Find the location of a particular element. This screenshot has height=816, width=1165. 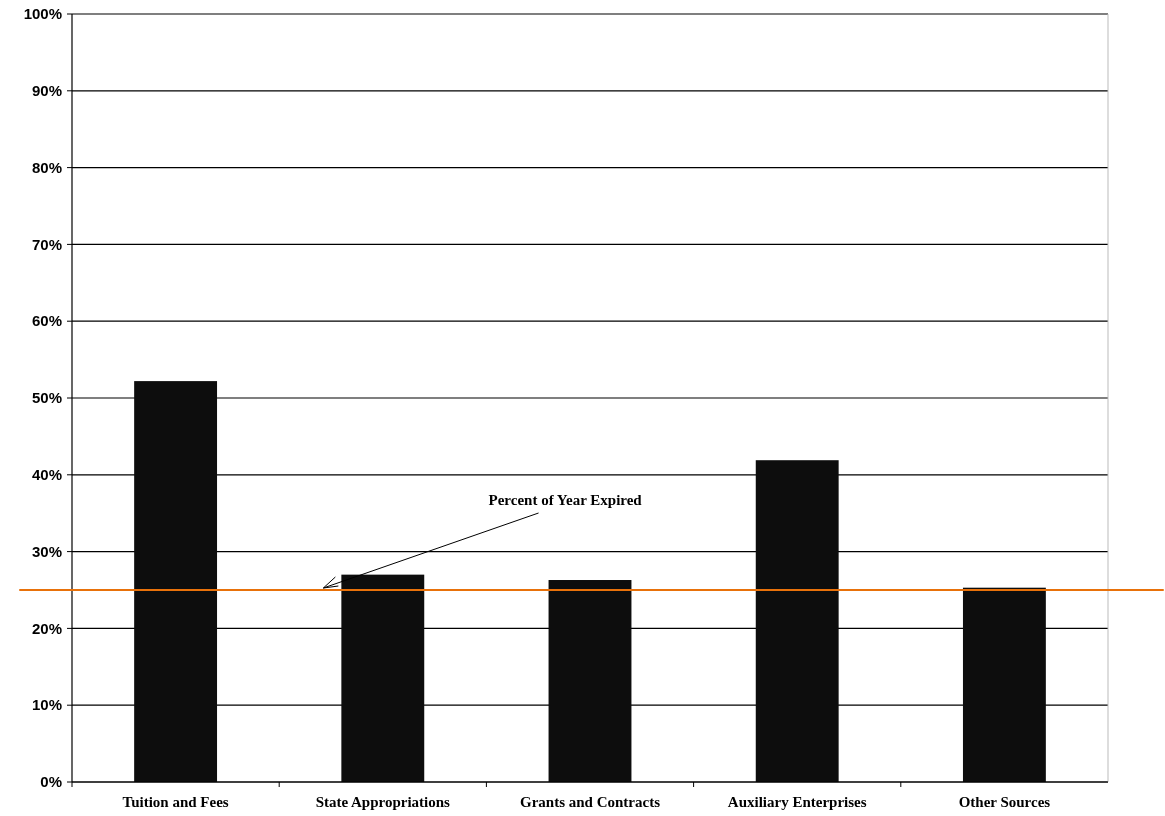

x-tick-label: Grants and Contracts is located at coordinates (590, 802).